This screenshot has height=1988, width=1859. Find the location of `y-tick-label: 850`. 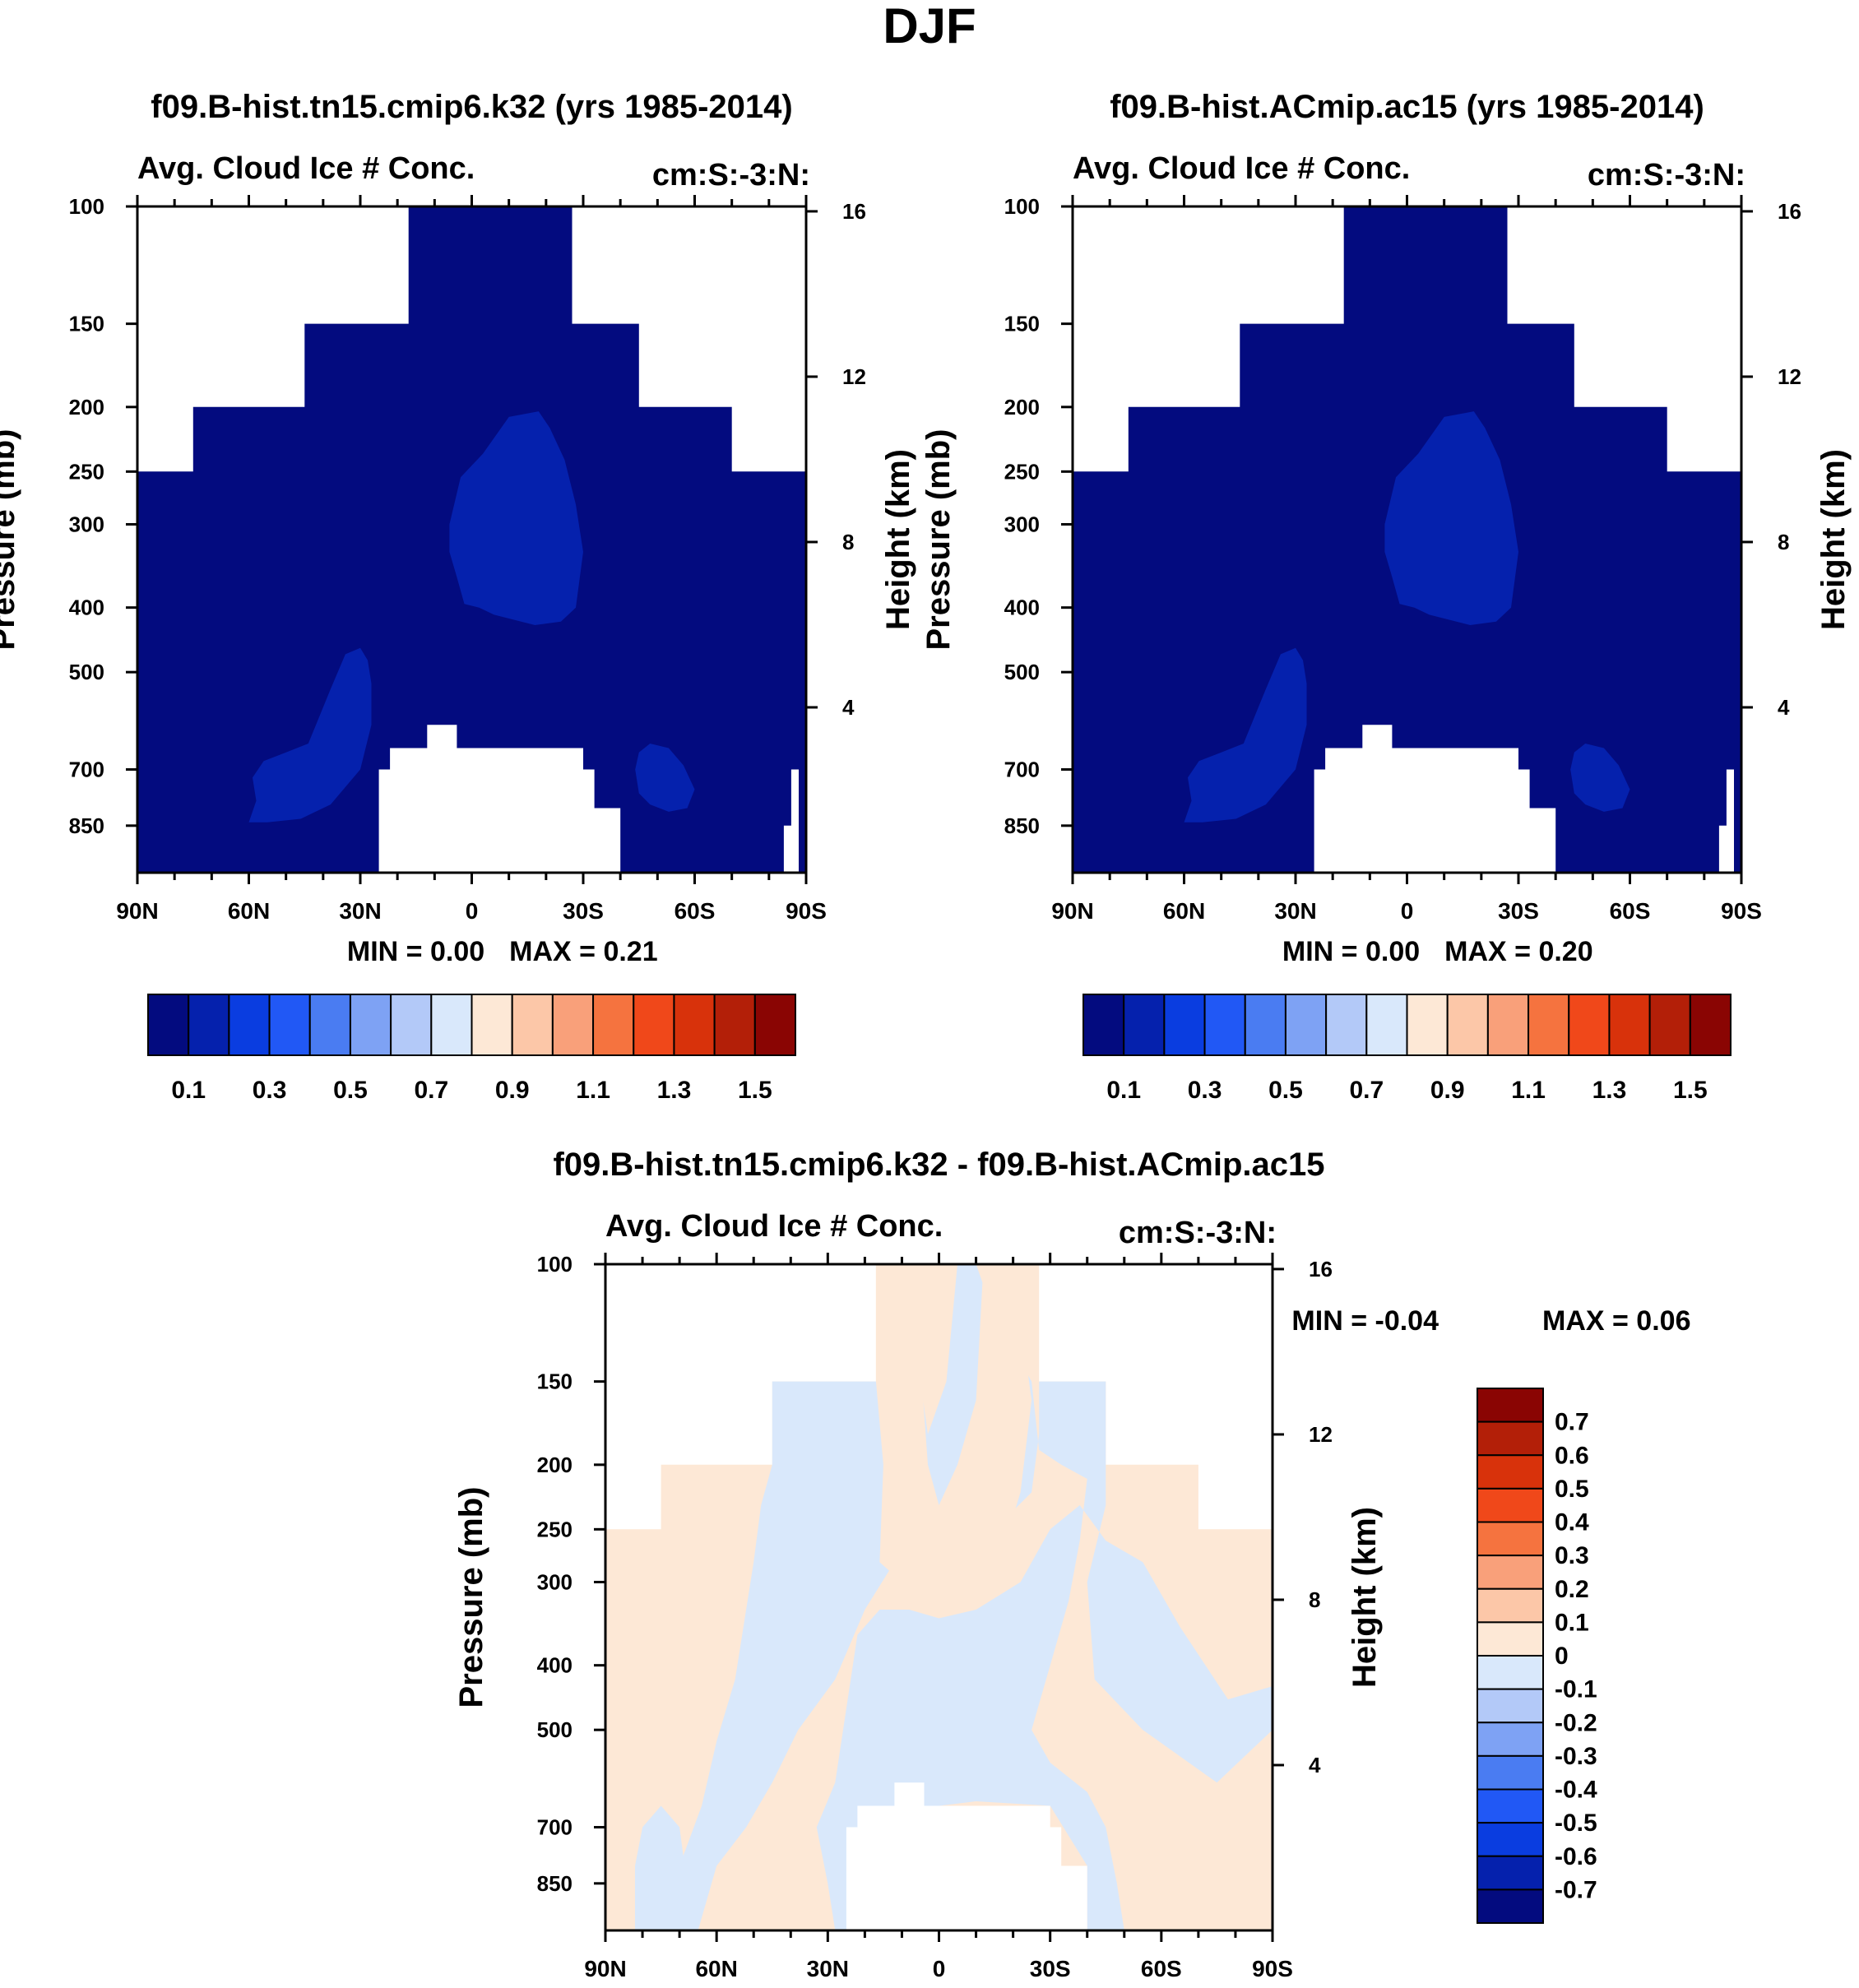

y-tick-label: 850 is located at coordinates (86, 826).